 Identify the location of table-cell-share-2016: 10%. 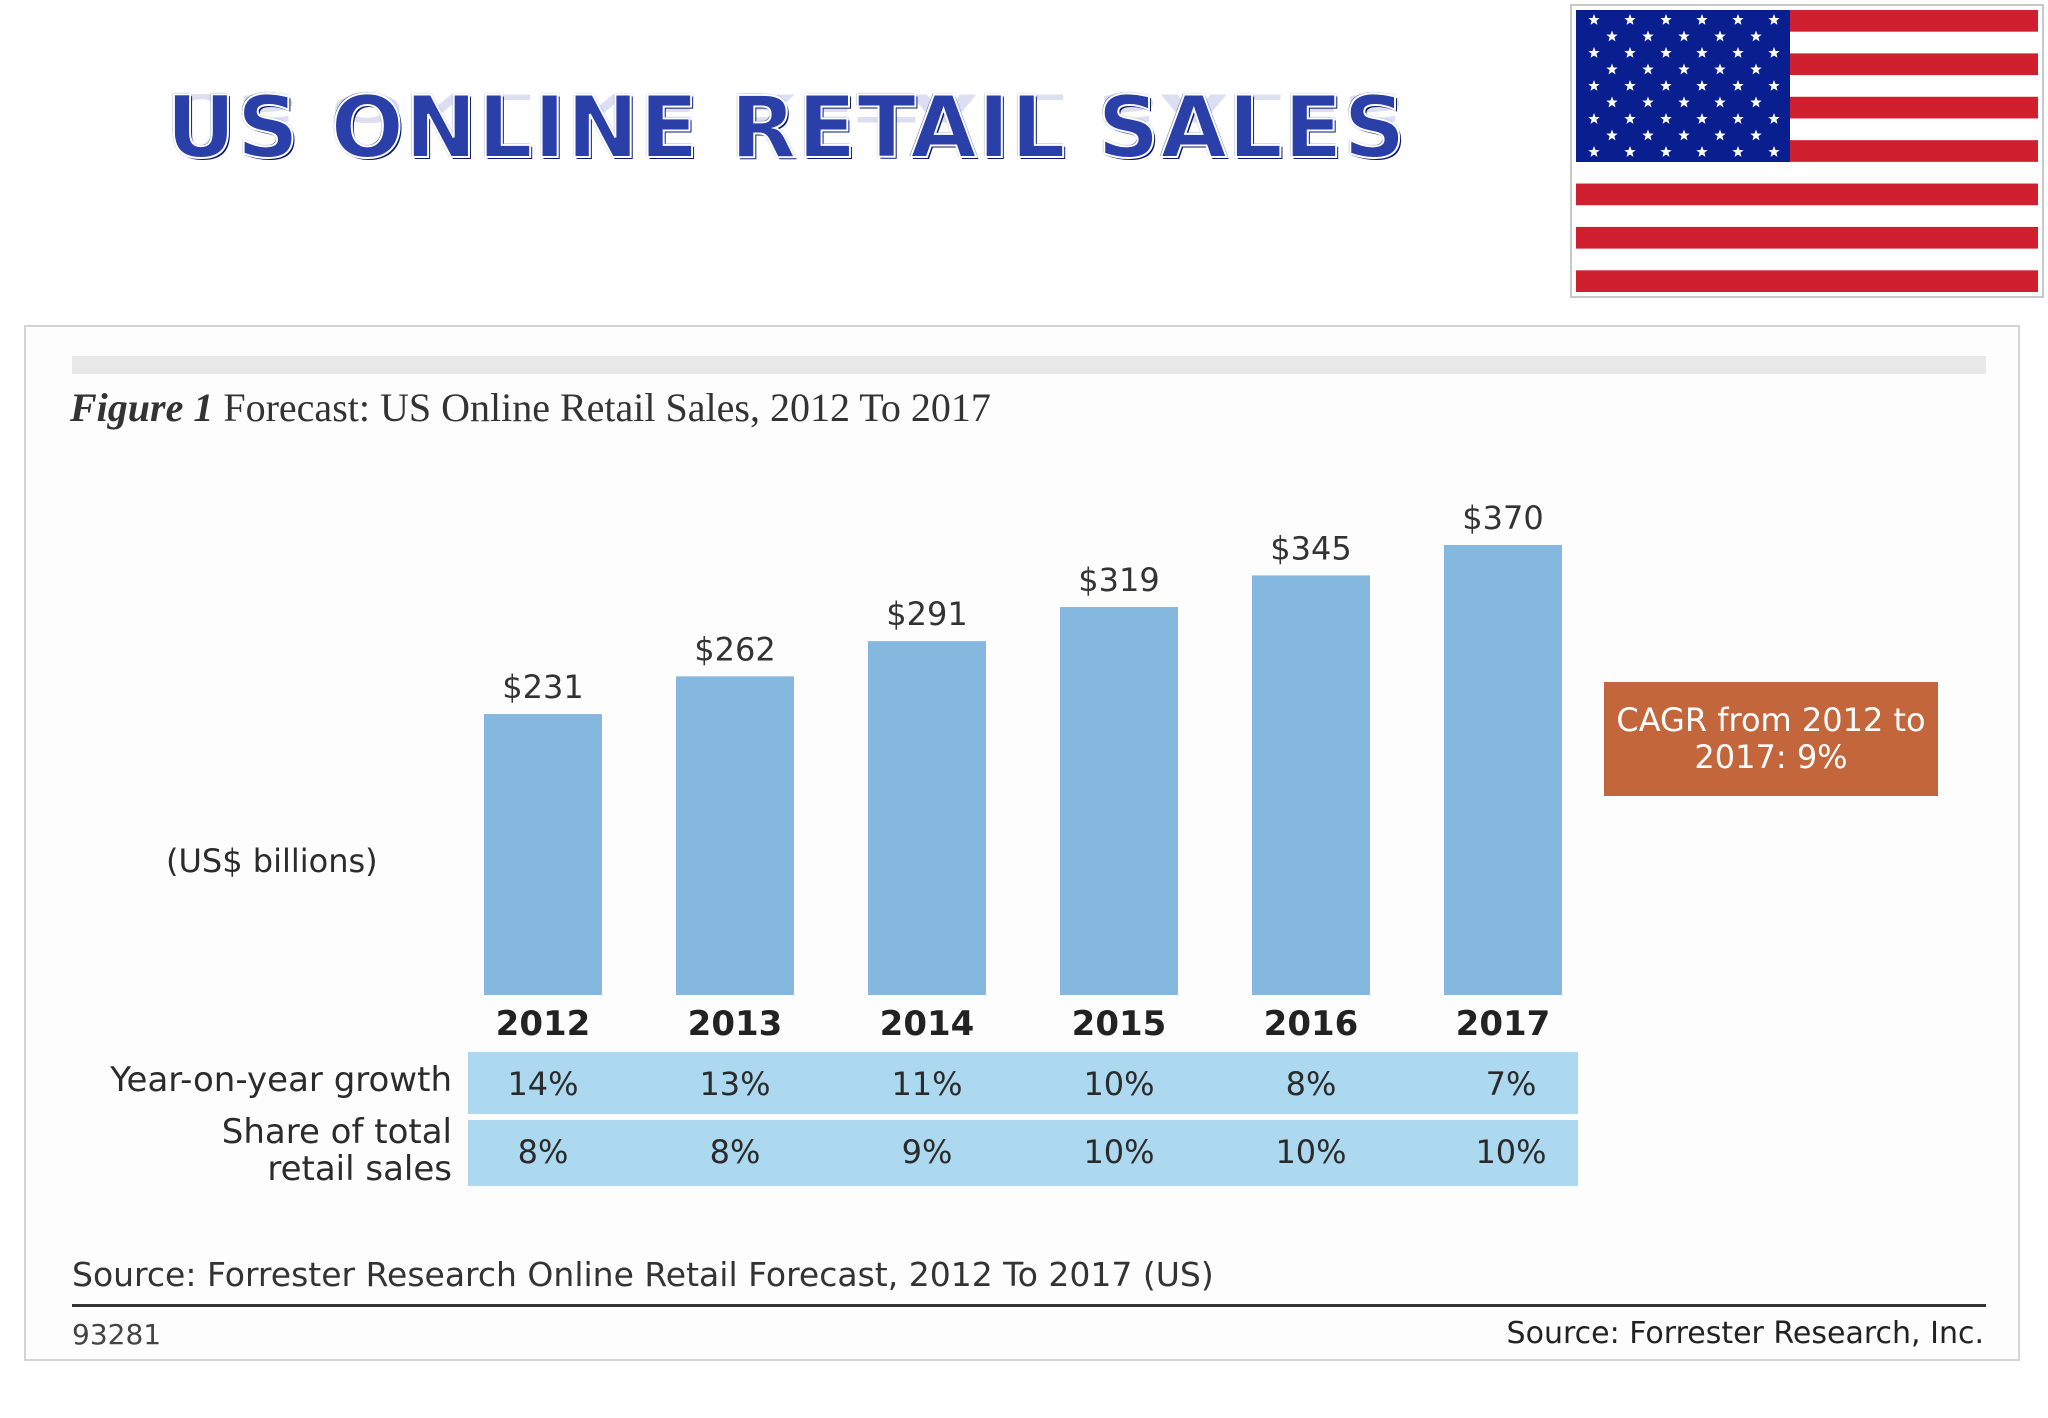
(1310, 1152).